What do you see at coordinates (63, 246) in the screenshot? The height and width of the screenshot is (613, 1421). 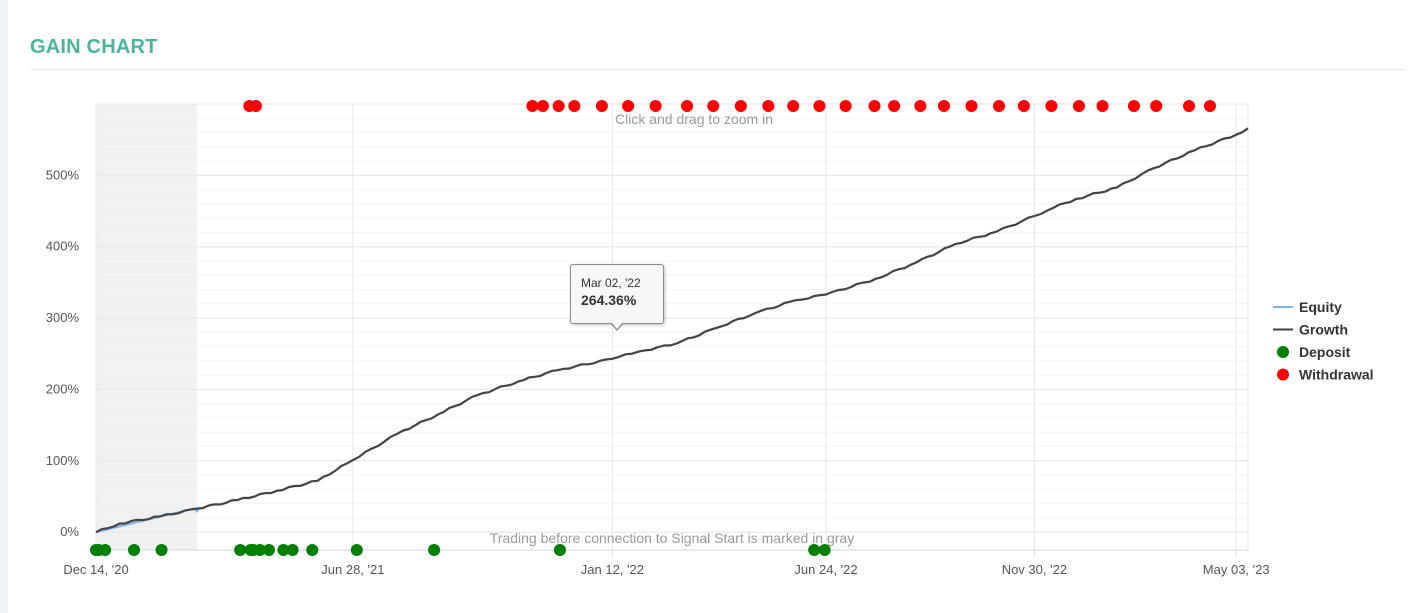 I see `y-tick-label: 400%` at bounding box center [63, 246].